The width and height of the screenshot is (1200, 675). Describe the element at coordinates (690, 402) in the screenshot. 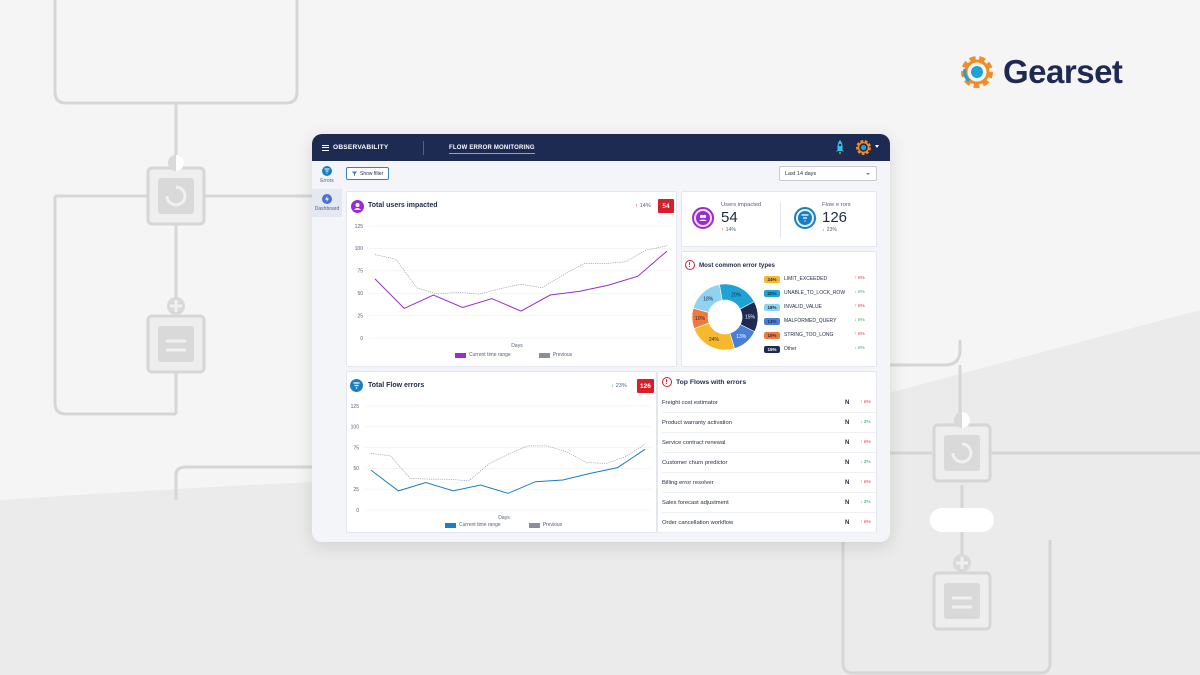

I see `flow-name: Freight cost estimator` at that location.